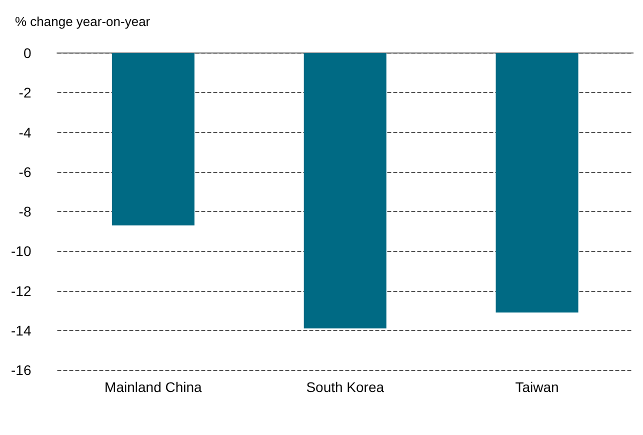  Describe the element at coordinates (25, 92) in the screenshot. I see `y-tick-label: -2` at that location.